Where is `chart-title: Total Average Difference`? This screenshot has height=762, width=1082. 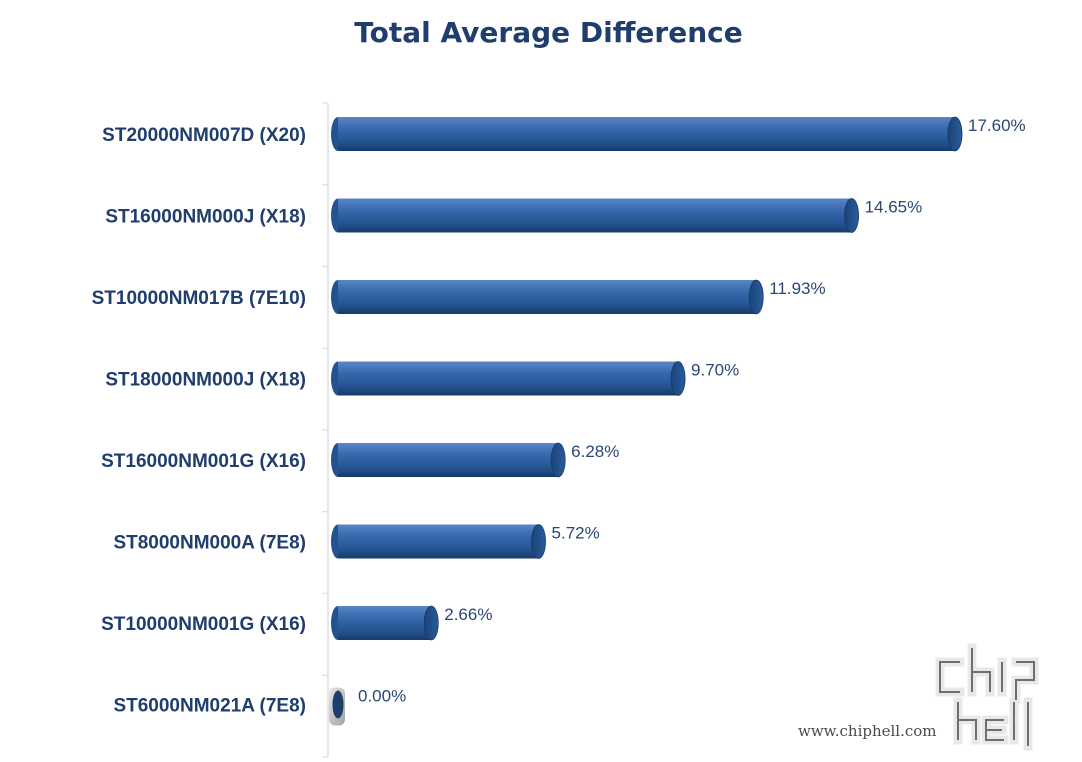 chart-title: Total Average Difference is located at coordinates (548, 32).